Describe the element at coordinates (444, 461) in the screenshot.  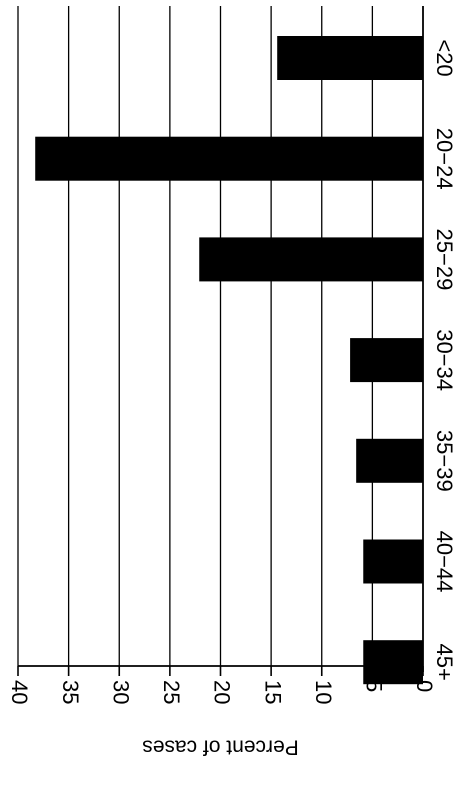
I see `category-label: 35−39` at that location.